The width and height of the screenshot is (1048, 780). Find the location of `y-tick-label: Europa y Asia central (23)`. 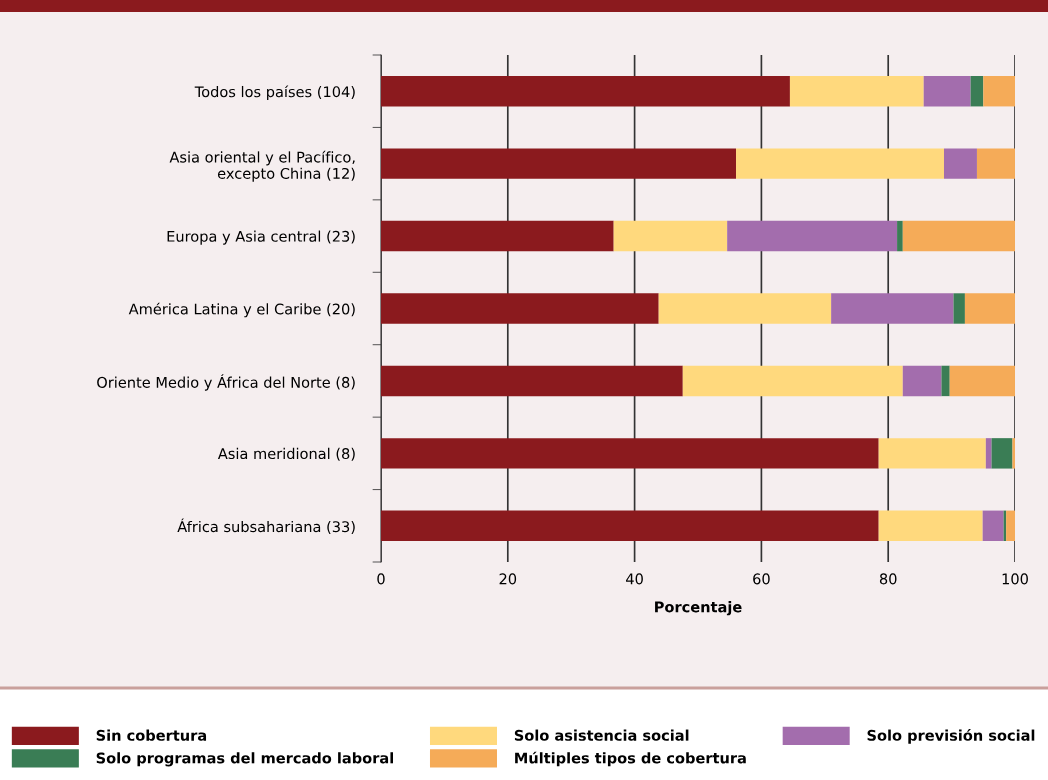

y-tick-label: Europa y Asia central (23) is located at coordinates (261, 237).